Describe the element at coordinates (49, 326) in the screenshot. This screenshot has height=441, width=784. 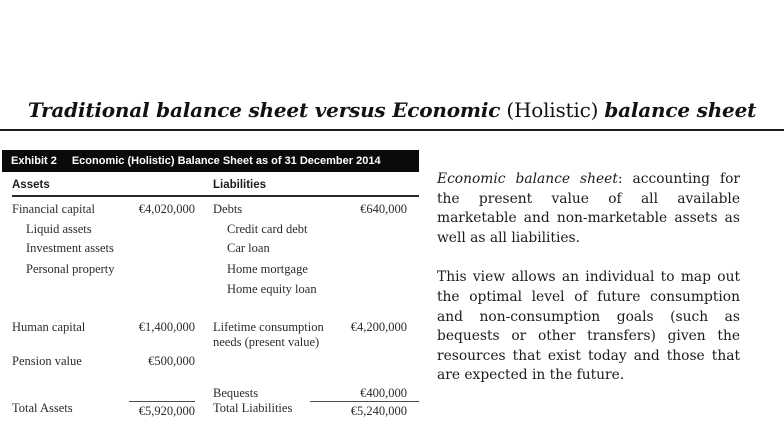
I see `asset-label: Human capital` at that location.